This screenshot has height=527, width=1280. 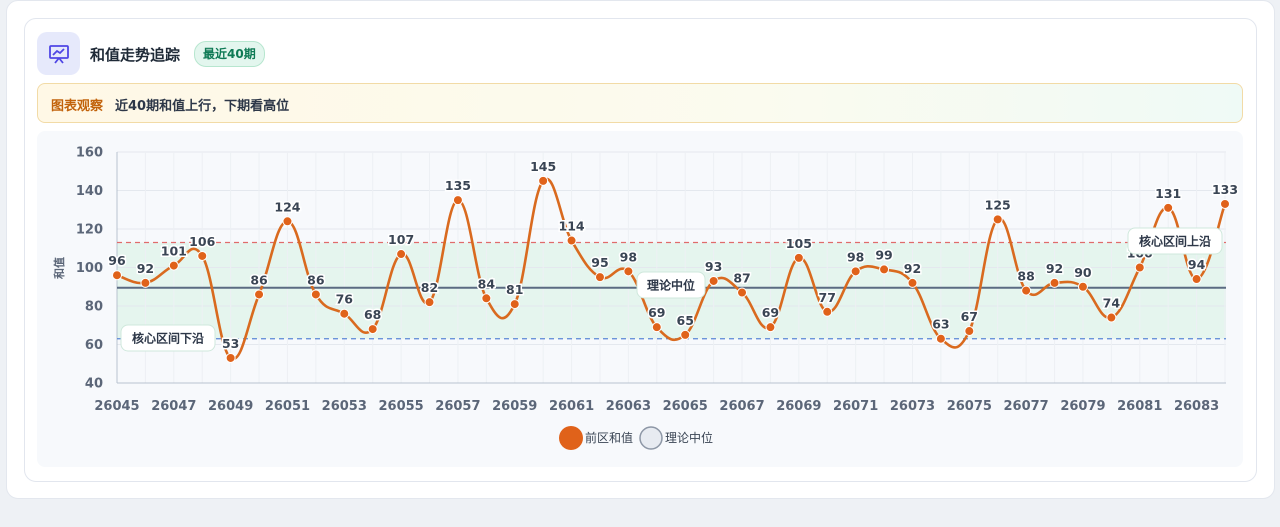 I want to click on data-label: 86, so click(x=259, y=279).